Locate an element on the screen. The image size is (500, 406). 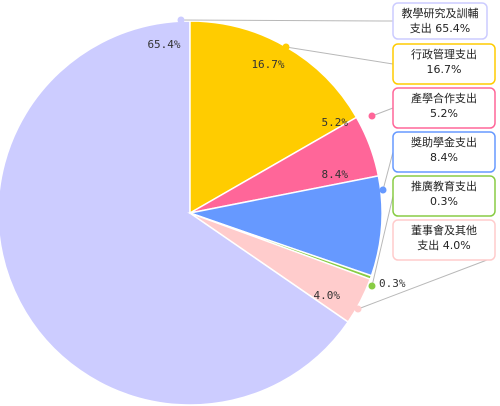
legend-label: 8.4% is located at coordinates (444, 157).